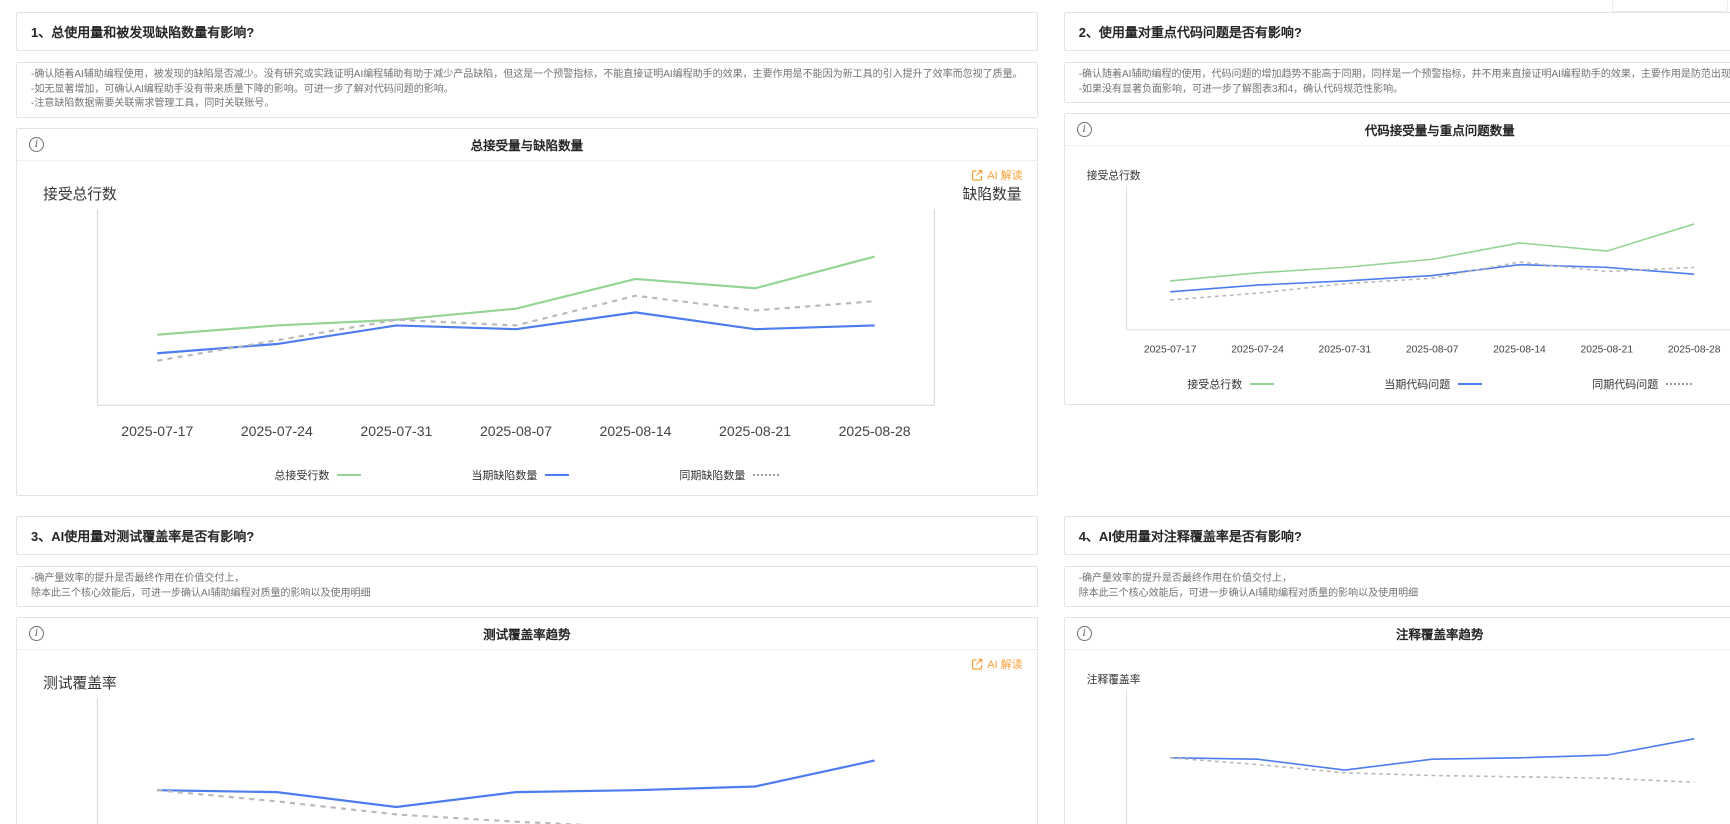  Describe the element at coordinates (1241, 89) in the screenshot. I see `description-line: -如果没有显著负面影响，可进一步了解图表3和4，确认代码规范性影响。` at that location.